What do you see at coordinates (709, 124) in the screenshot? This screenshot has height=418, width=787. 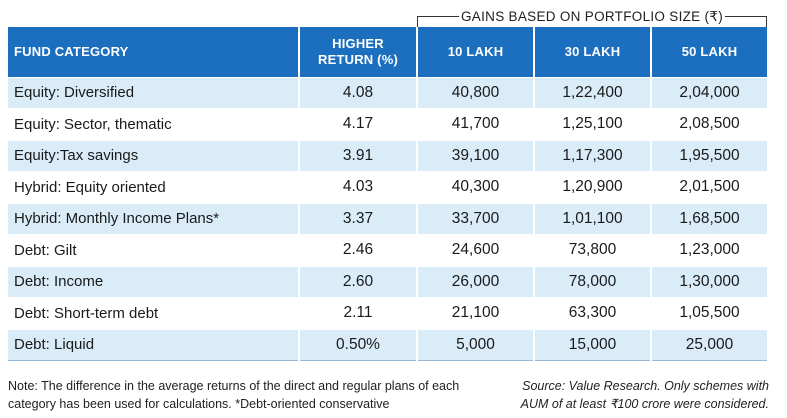 I see `cell-gain-50: 2,08,500` at bounding box center [709, 124].